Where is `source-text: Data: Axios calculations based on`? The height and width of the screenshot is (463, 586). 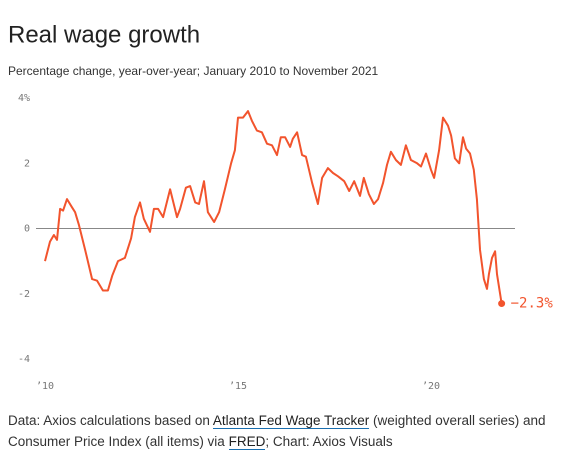 source-text: Data: Axios calculations based on is located at coordinates (110, 420).